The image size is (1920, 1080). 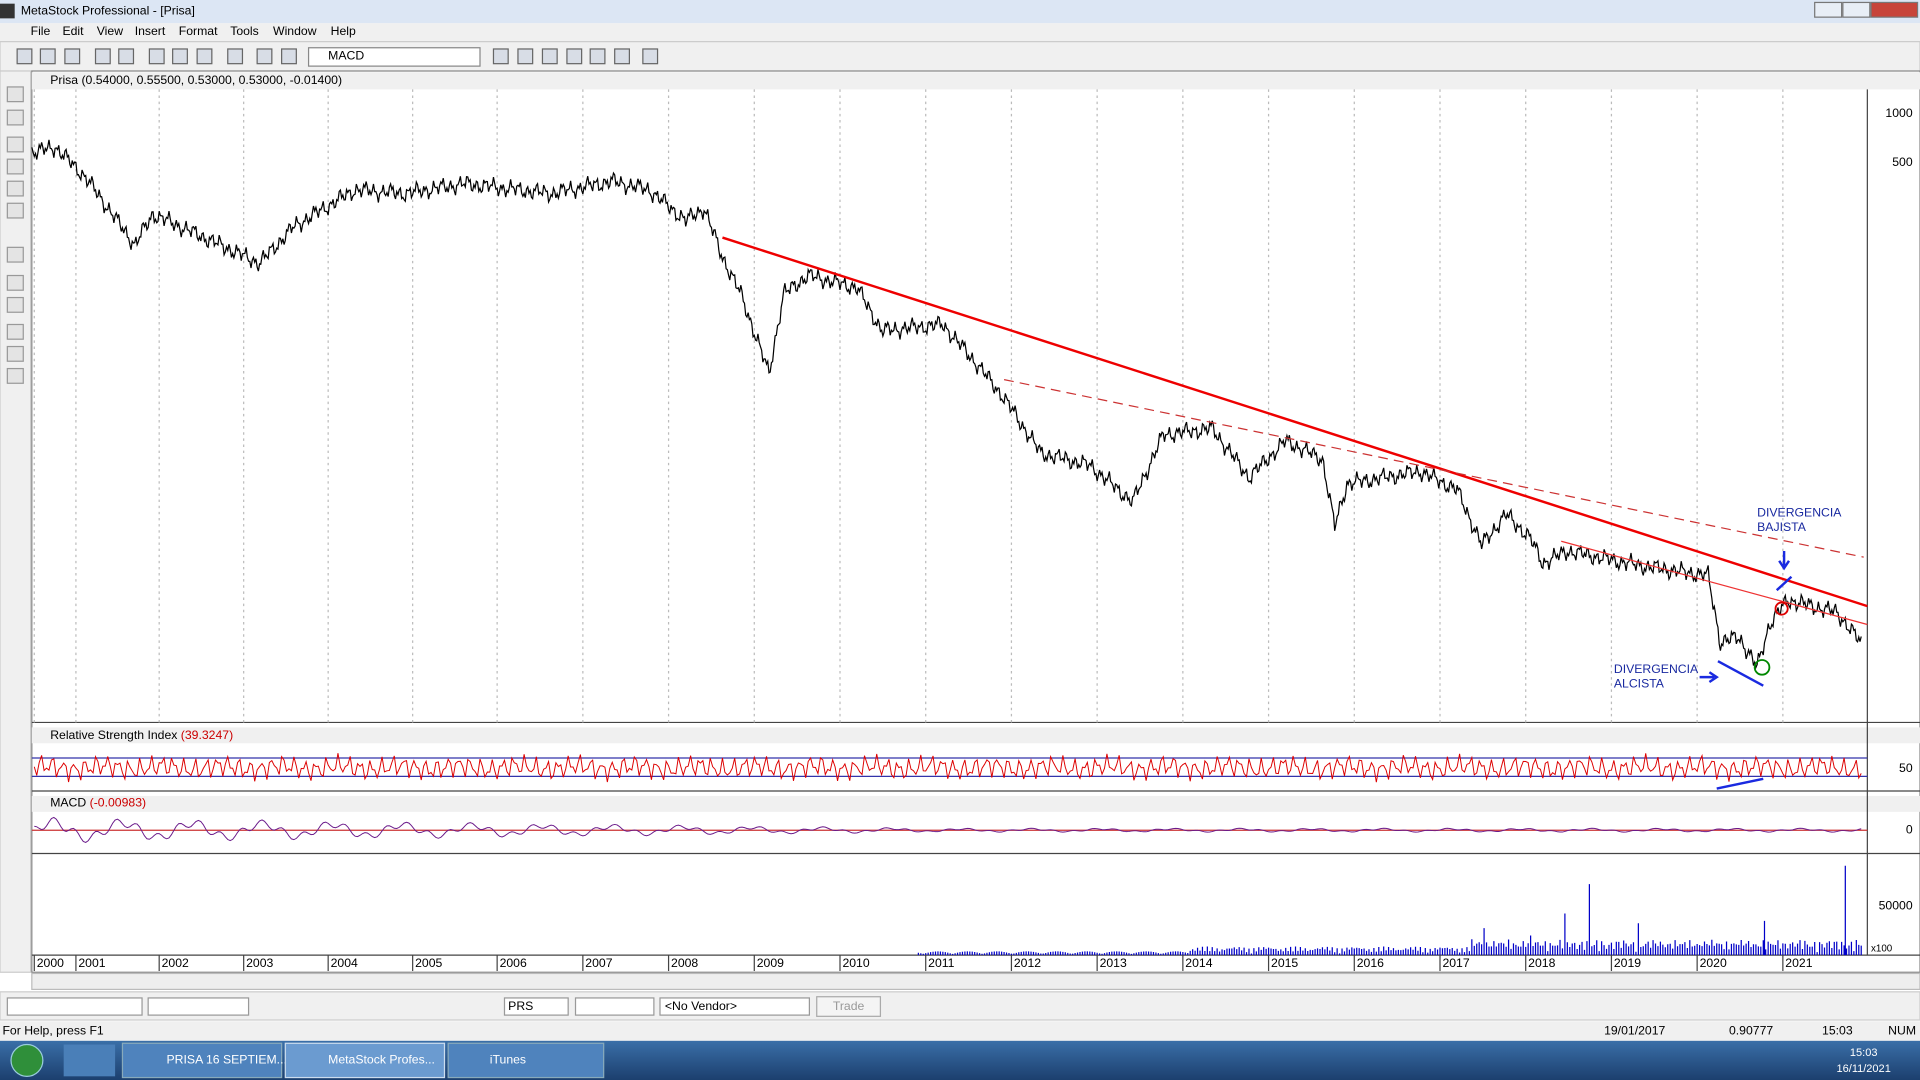 What do you see at coordinates (7, 11) in the screenshot?
I see `app-icon` at bounding box center [7, 11].